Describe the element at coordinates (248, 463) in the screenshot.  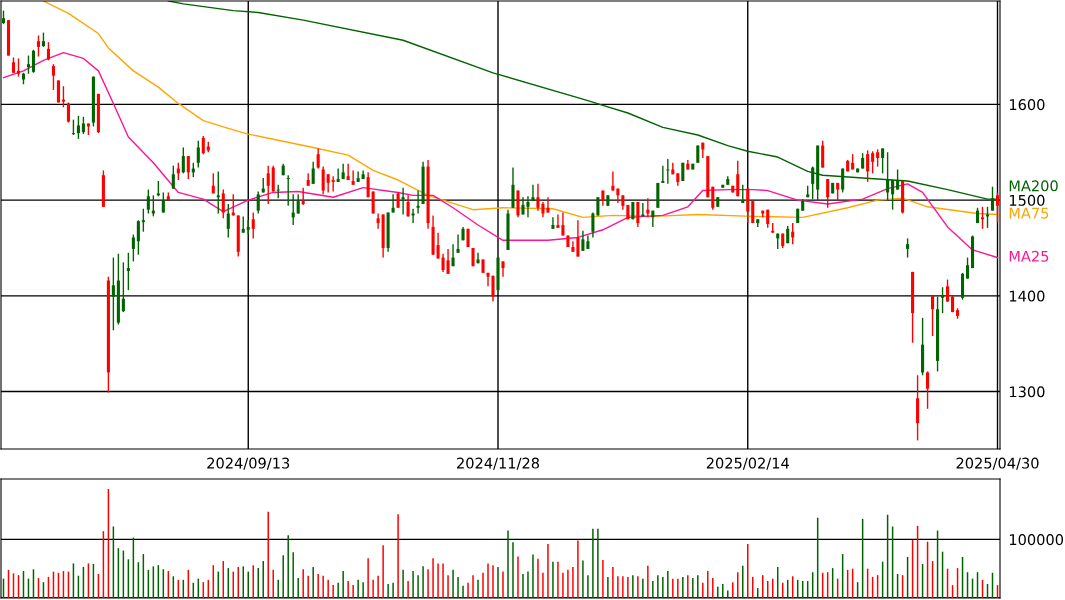
I see `x-tick-label: 2024/09/13` at that location.